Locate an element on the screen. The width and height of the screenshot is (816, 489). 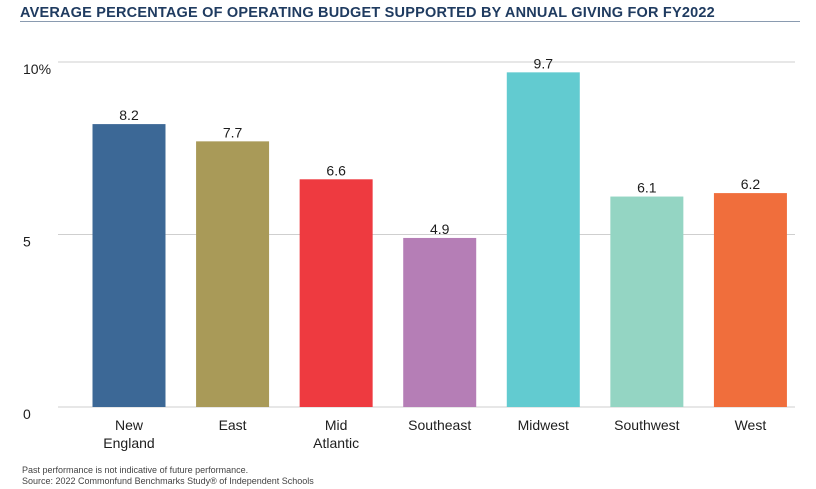
y-tick-label-10: 10% is located at coordinates (37, 69).